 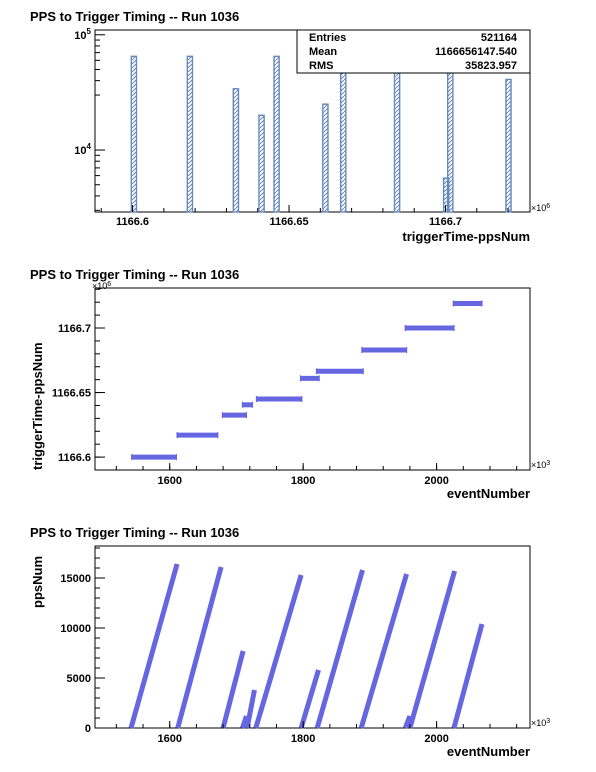 I want to click on y-tick-label: 10⁴, so click(x=82, y=149).